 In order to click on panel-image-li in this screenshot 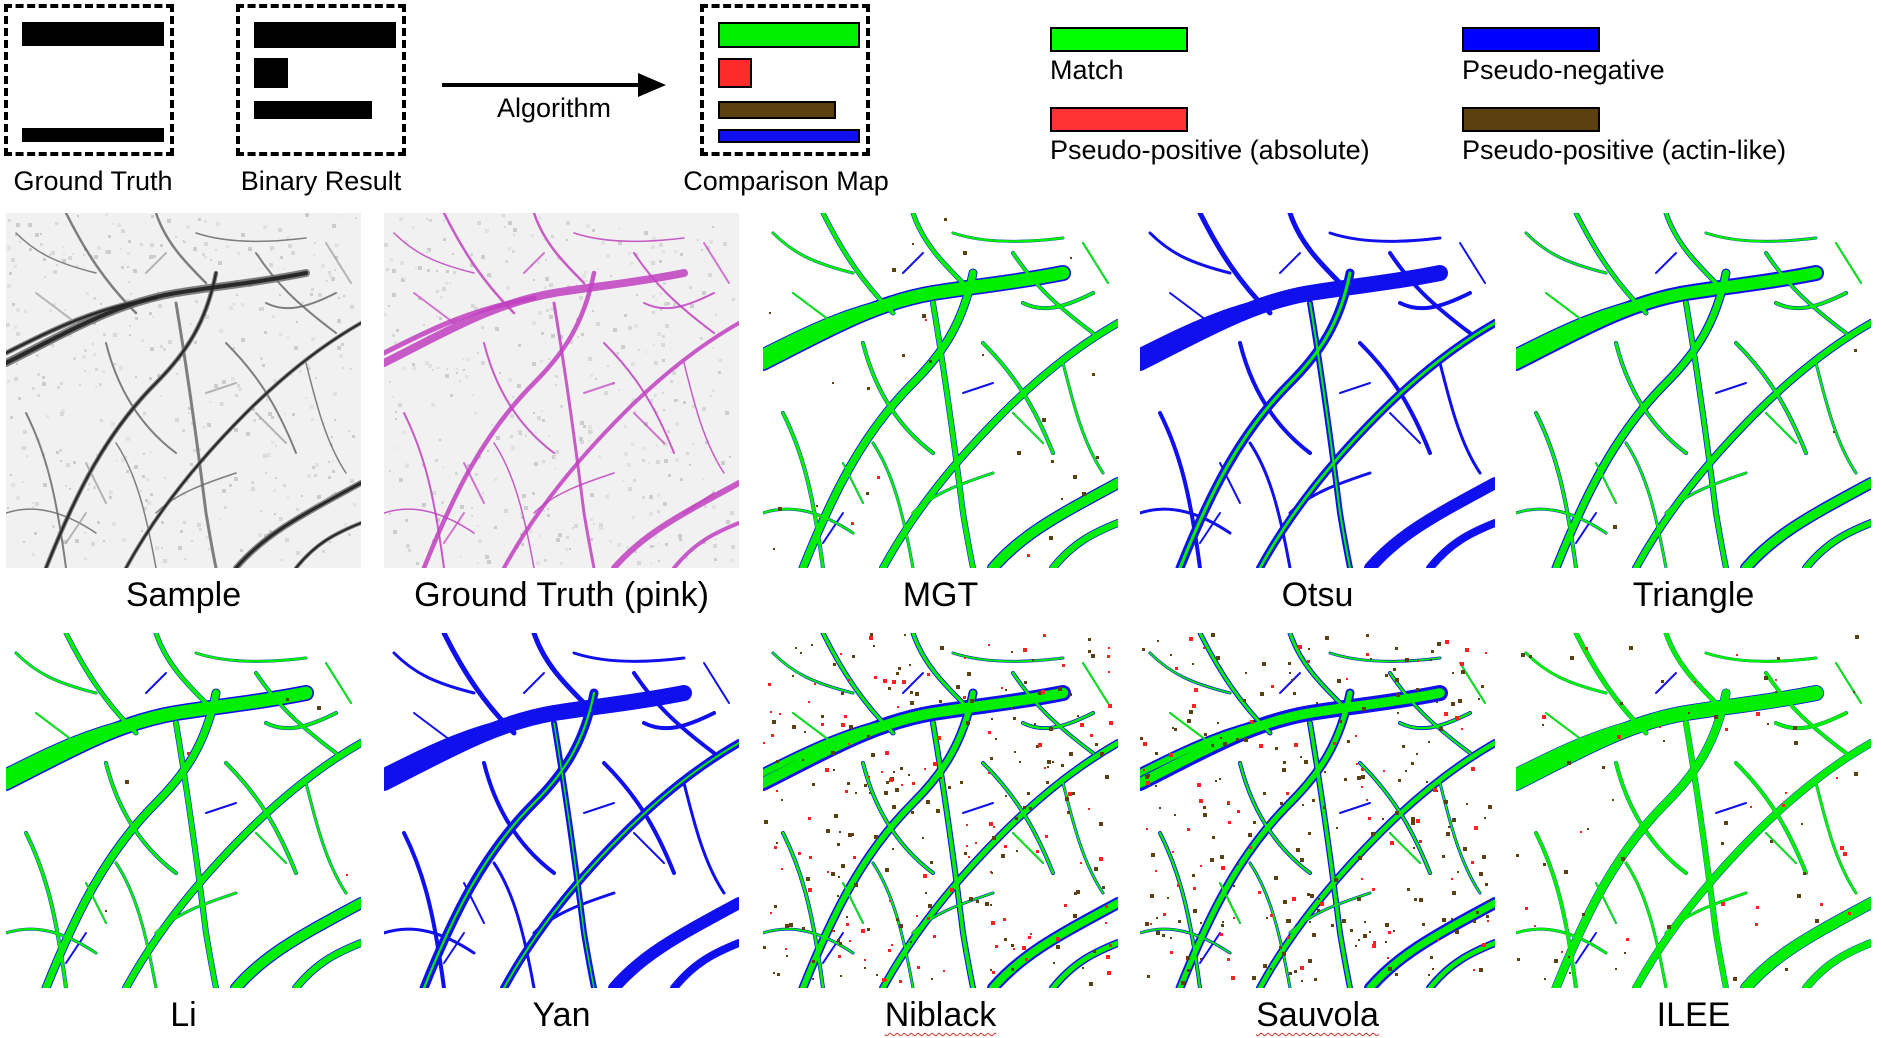, I will do `click(183, 810)`.